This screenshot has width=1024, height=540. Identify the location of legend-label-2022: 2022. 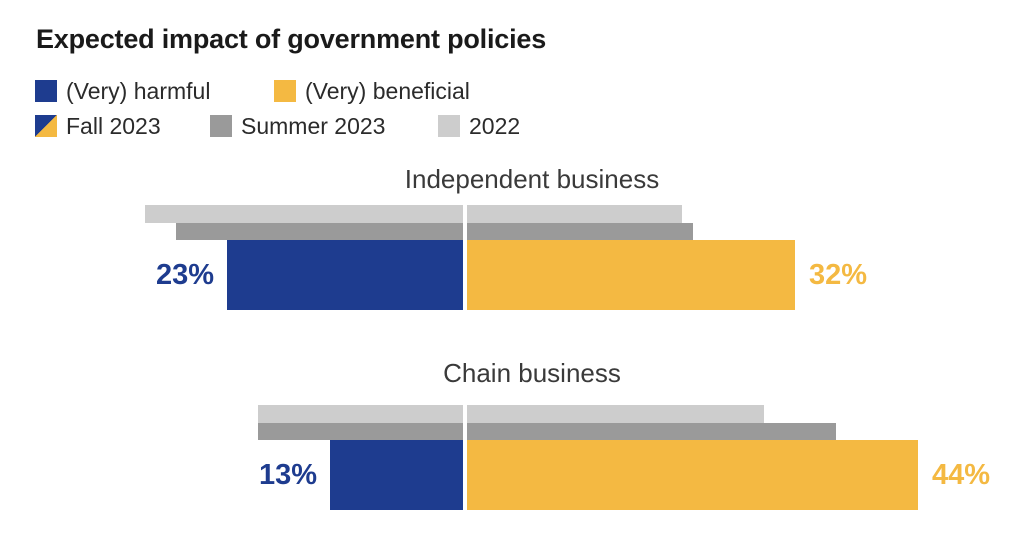
(495, 125).